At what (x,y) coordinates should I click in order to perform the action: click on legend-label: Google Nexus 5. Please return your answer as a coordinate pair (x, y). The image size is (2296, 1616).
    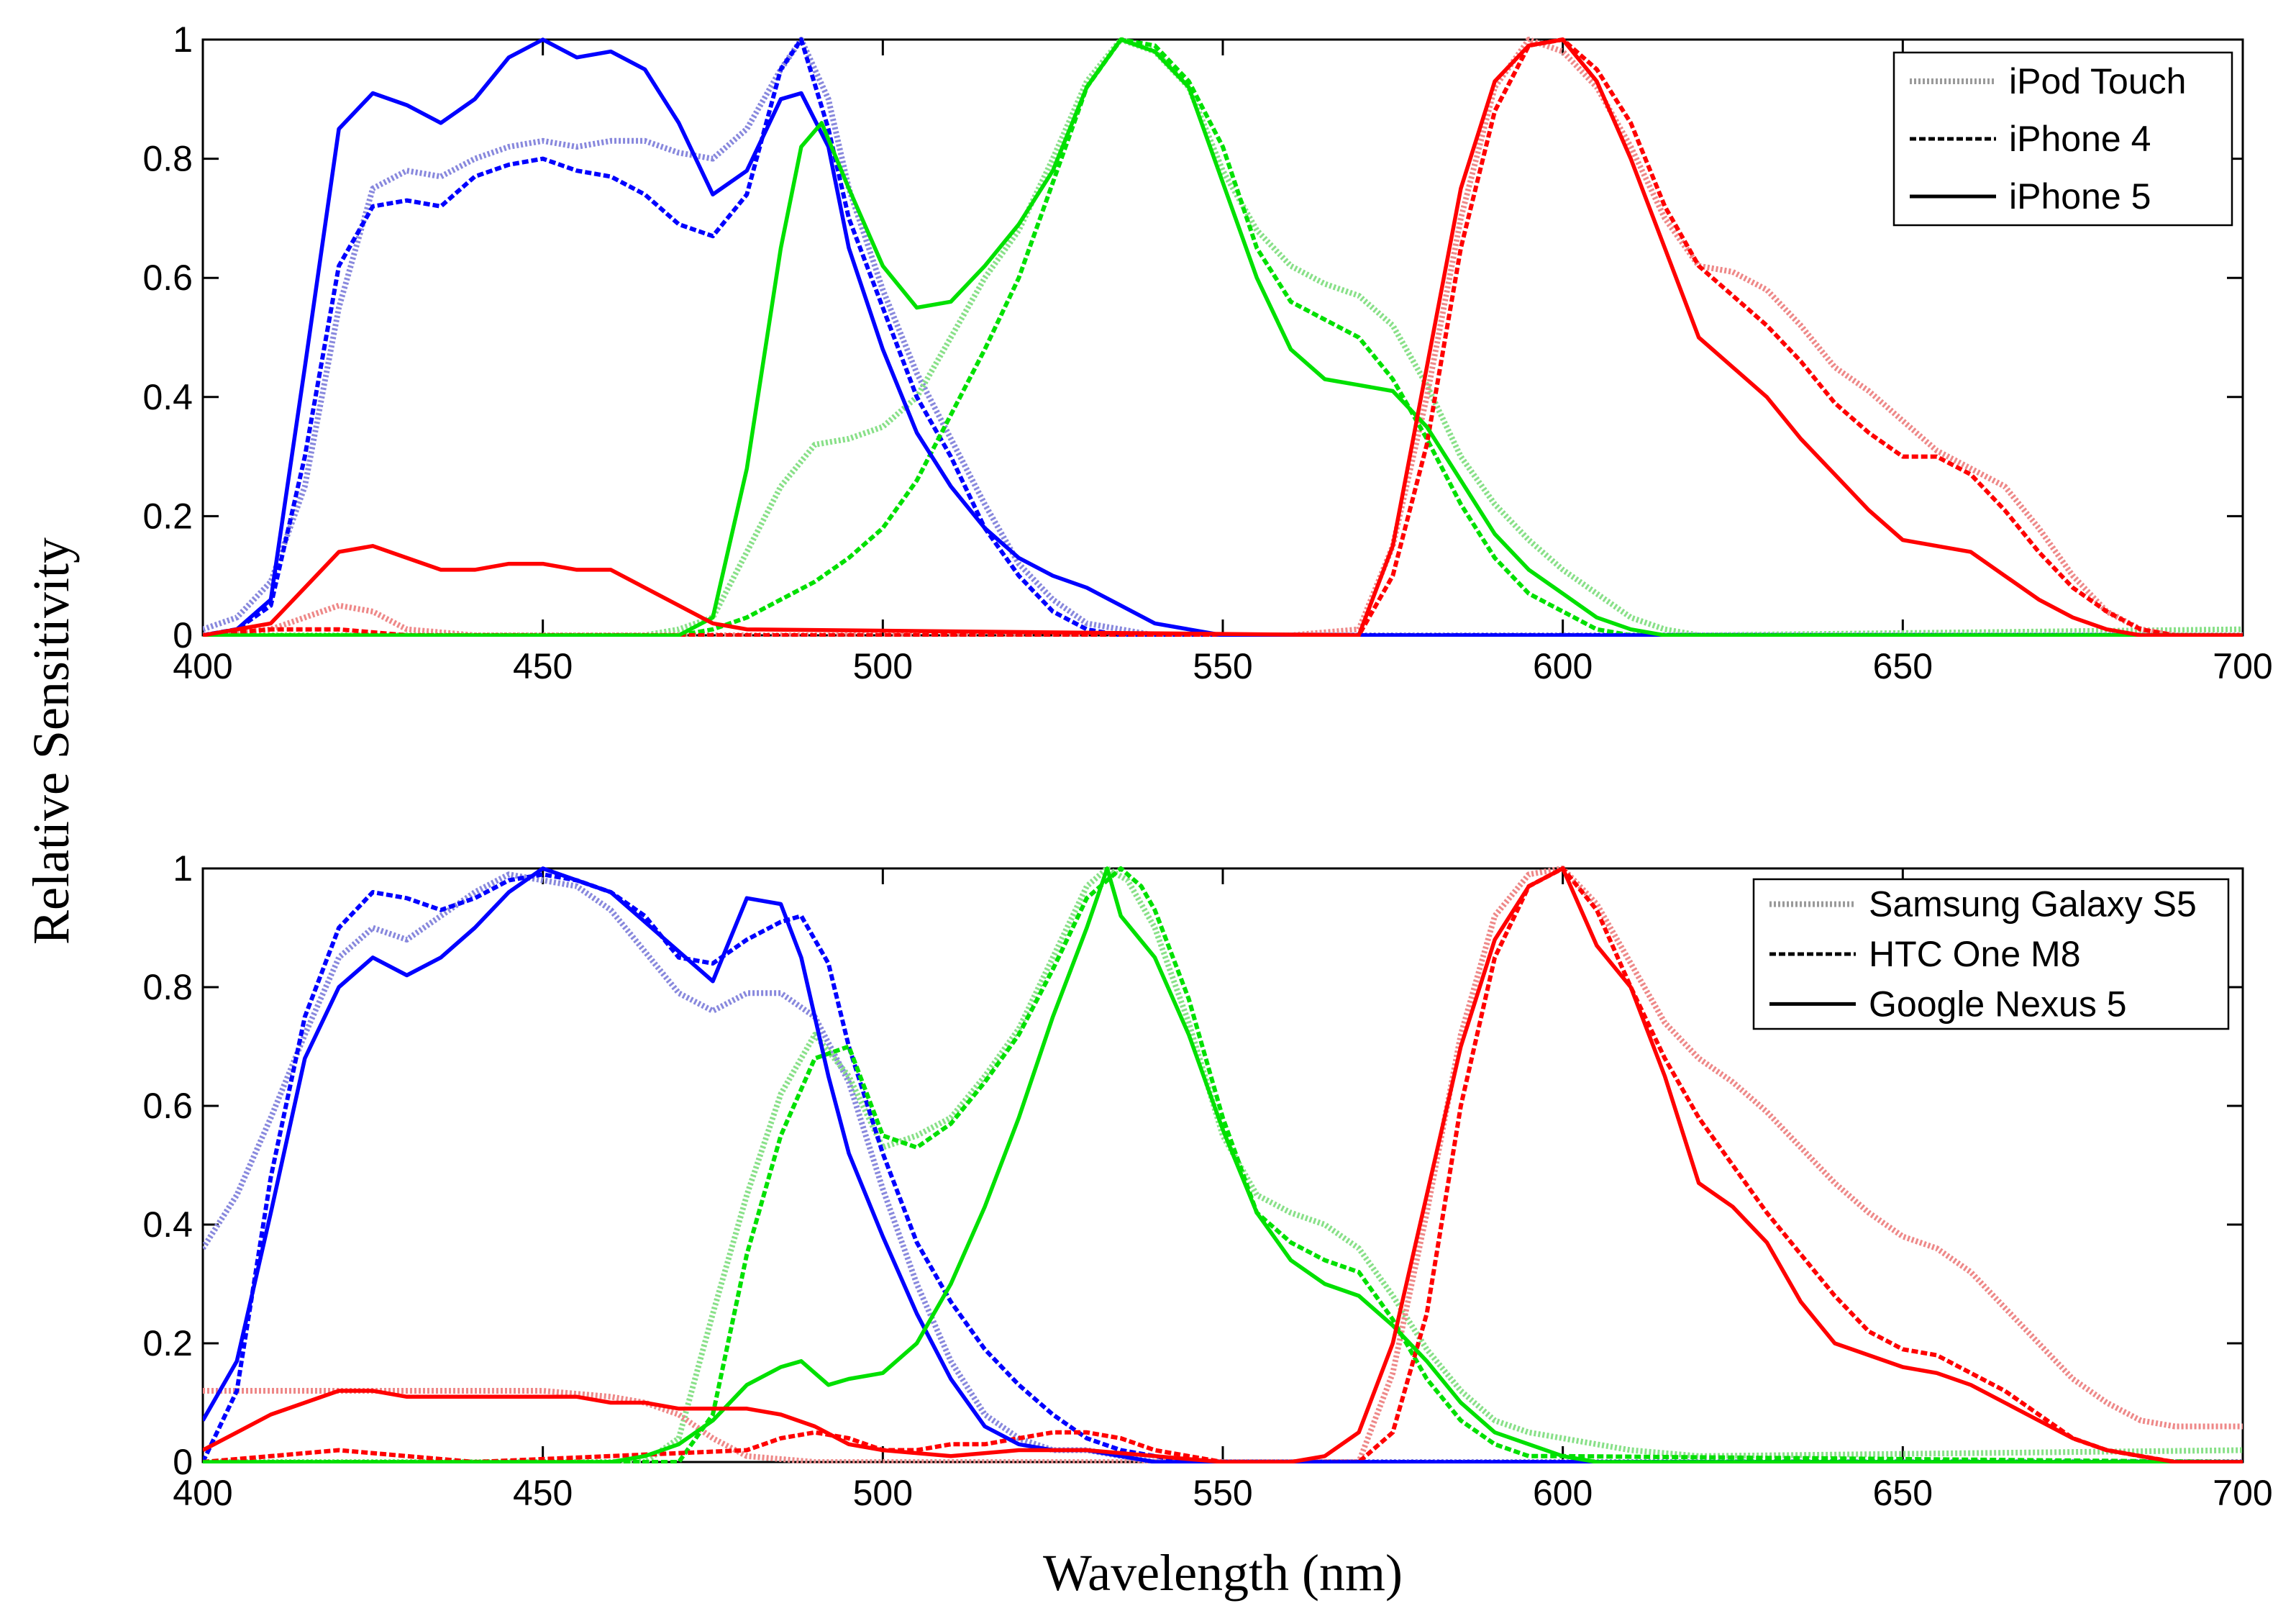
    Looking at the image, I should click on (1998, 1004).